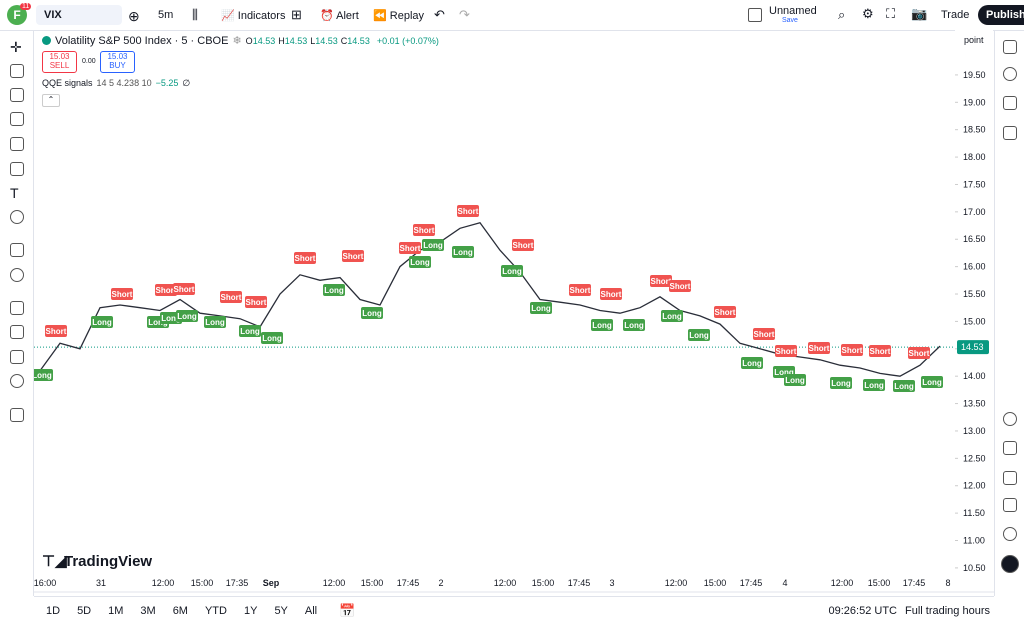  What do you see at coordinates (974, 239) in the screenshot?
I see `y-tick-label: 16.50` at bounding box center [974, 239].